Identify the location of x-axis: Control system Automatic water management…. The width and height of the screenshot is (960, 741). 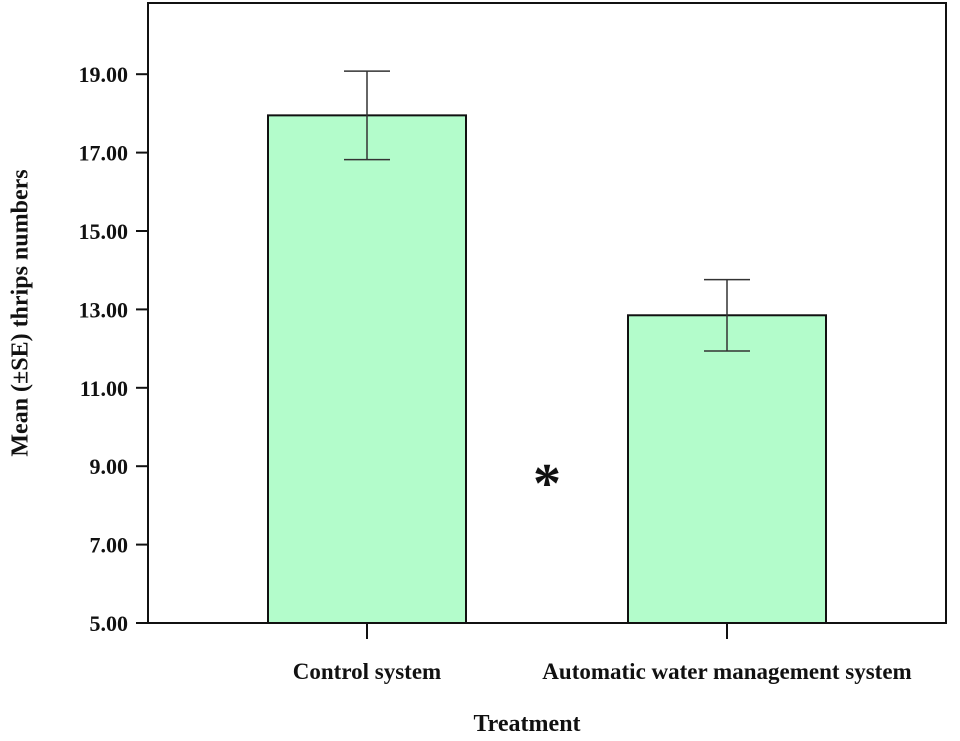
(602, 653).